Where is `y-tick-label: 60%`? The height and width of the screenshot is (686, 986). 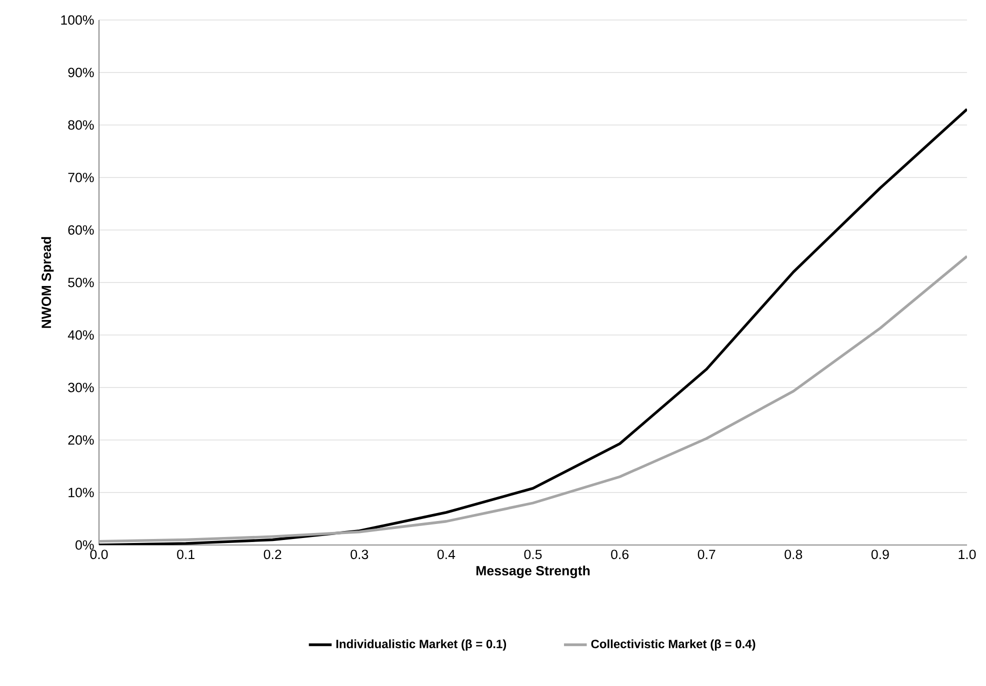
y-tick-label: 60% is located at coordinates (81, 230).